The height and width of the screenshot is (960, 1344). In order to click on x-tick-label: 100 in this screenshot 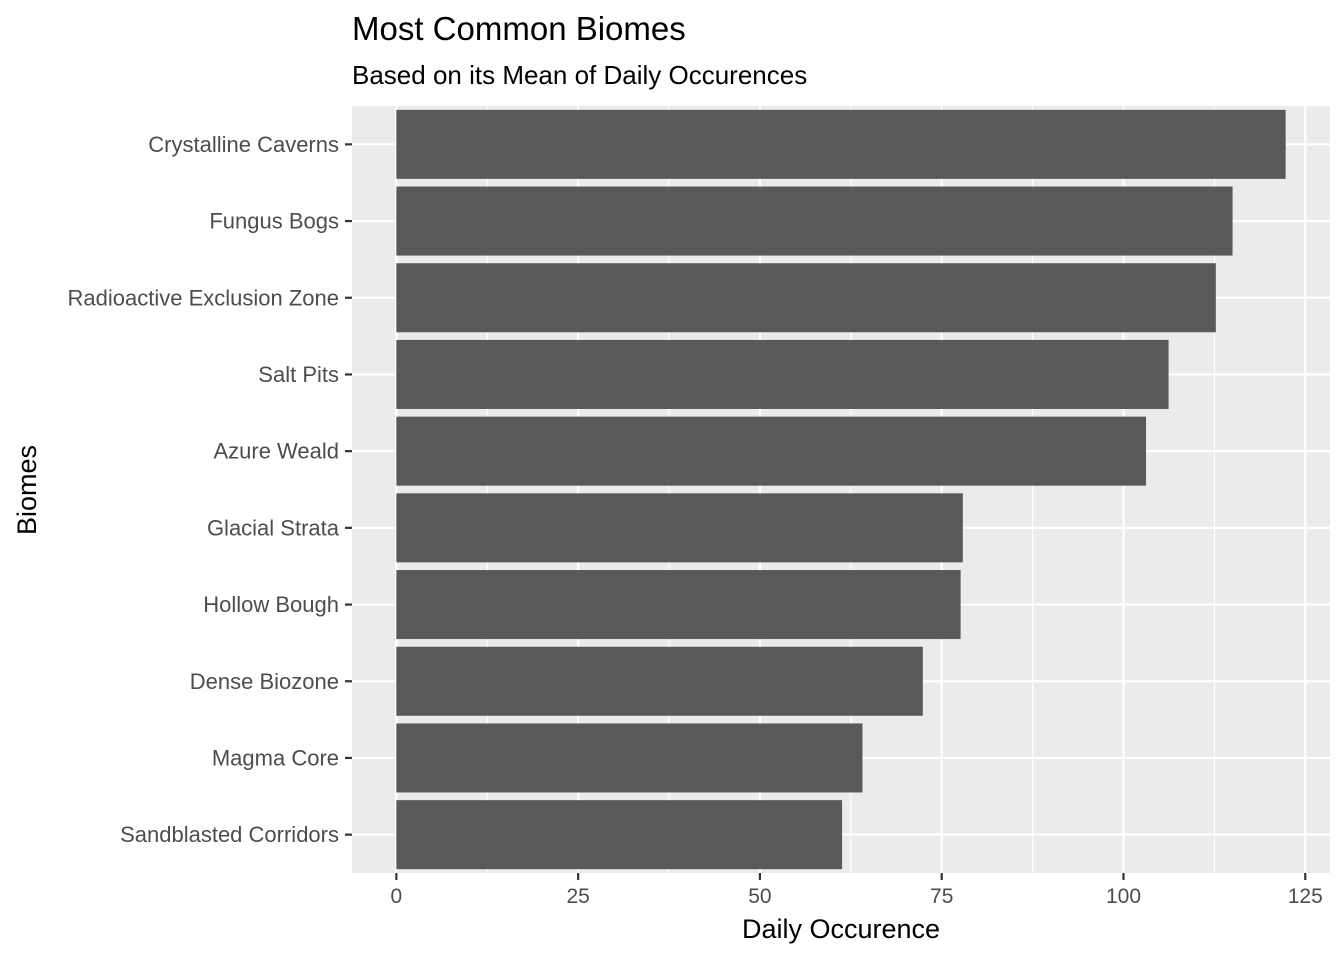, I will do `click(1123, 896)`.